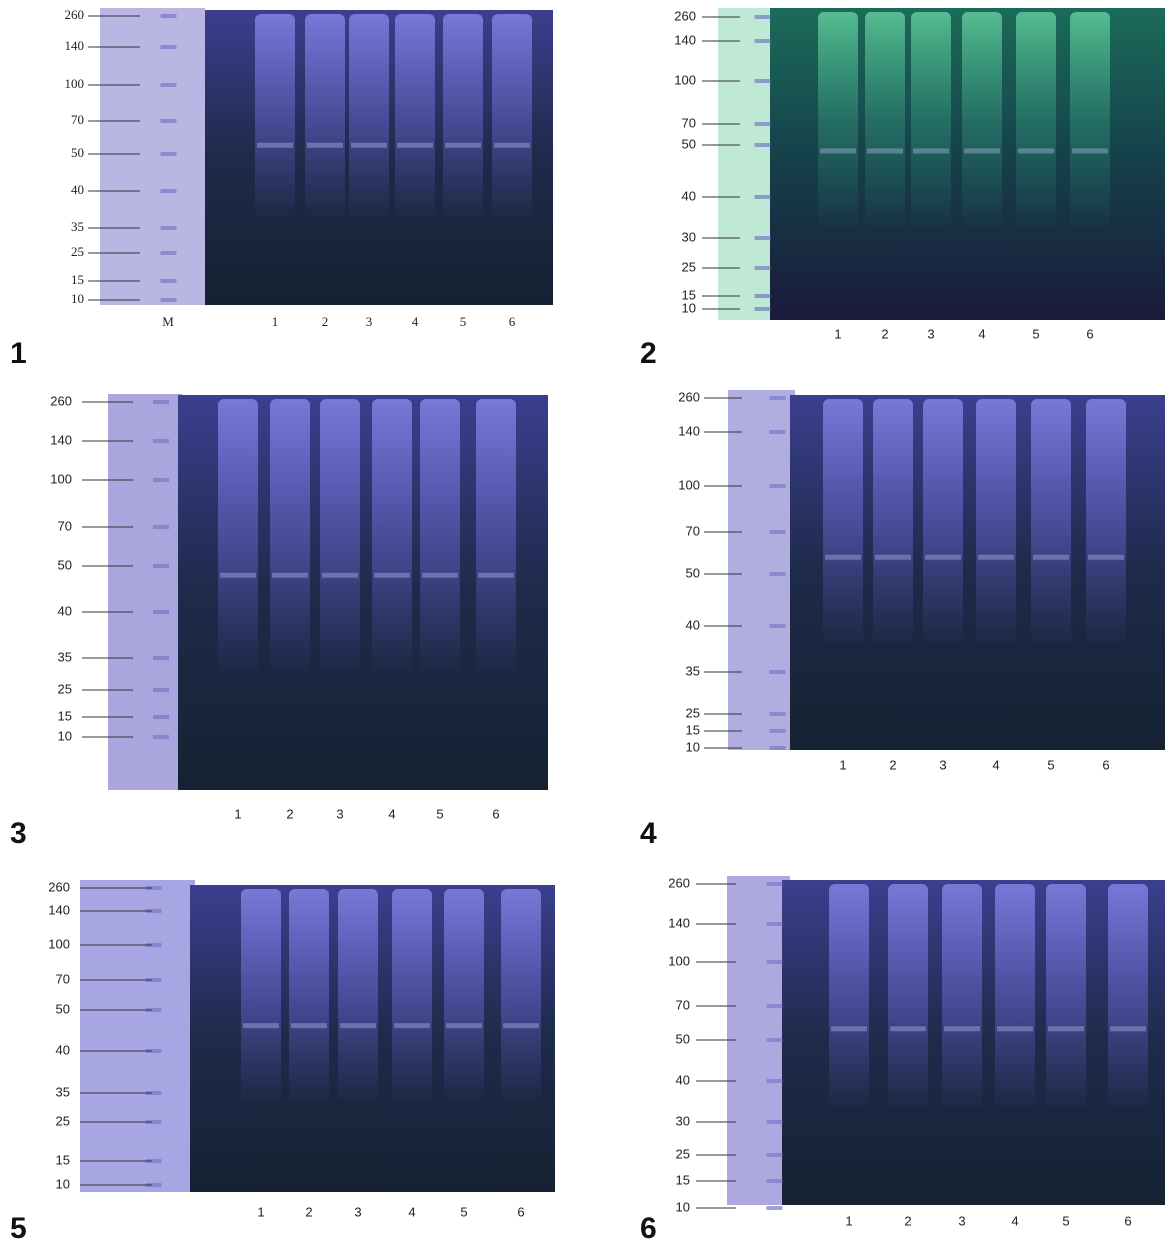 Image resolution: width=1167 pixels, height=1241 pixels. I want to click on panel-number: 4, so click(648, 833).